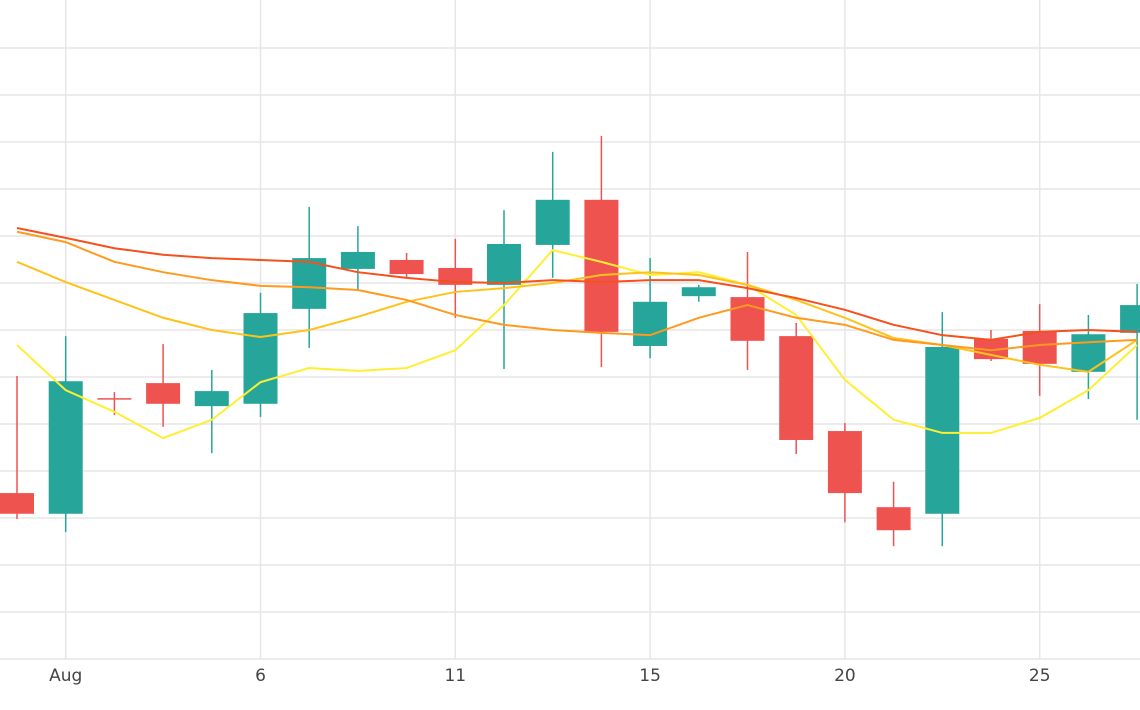 The height and width of the screenshot is (710, 1140). Describe the element at coordinates (260, 676) in the screenshot. I see `x-tick-label: 6` at that location.